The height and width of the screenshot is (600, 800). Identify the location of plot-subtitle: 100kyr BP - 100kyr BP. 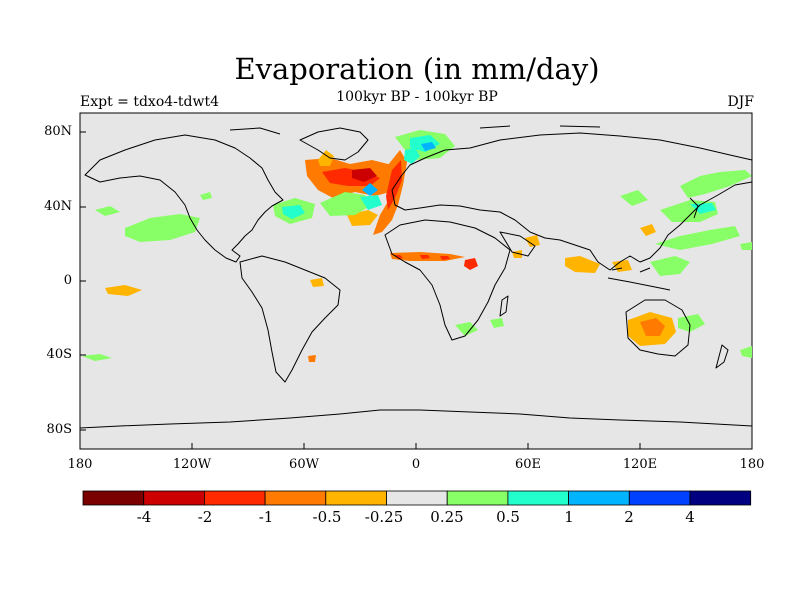
(417, 97).